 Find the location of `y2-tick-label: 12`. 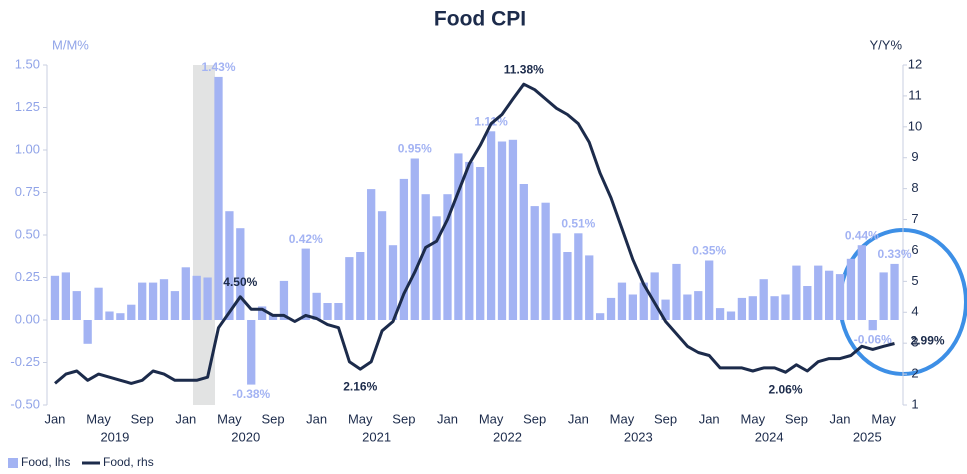

y2-tick-label: 12 is located at coordinates (915, 63).